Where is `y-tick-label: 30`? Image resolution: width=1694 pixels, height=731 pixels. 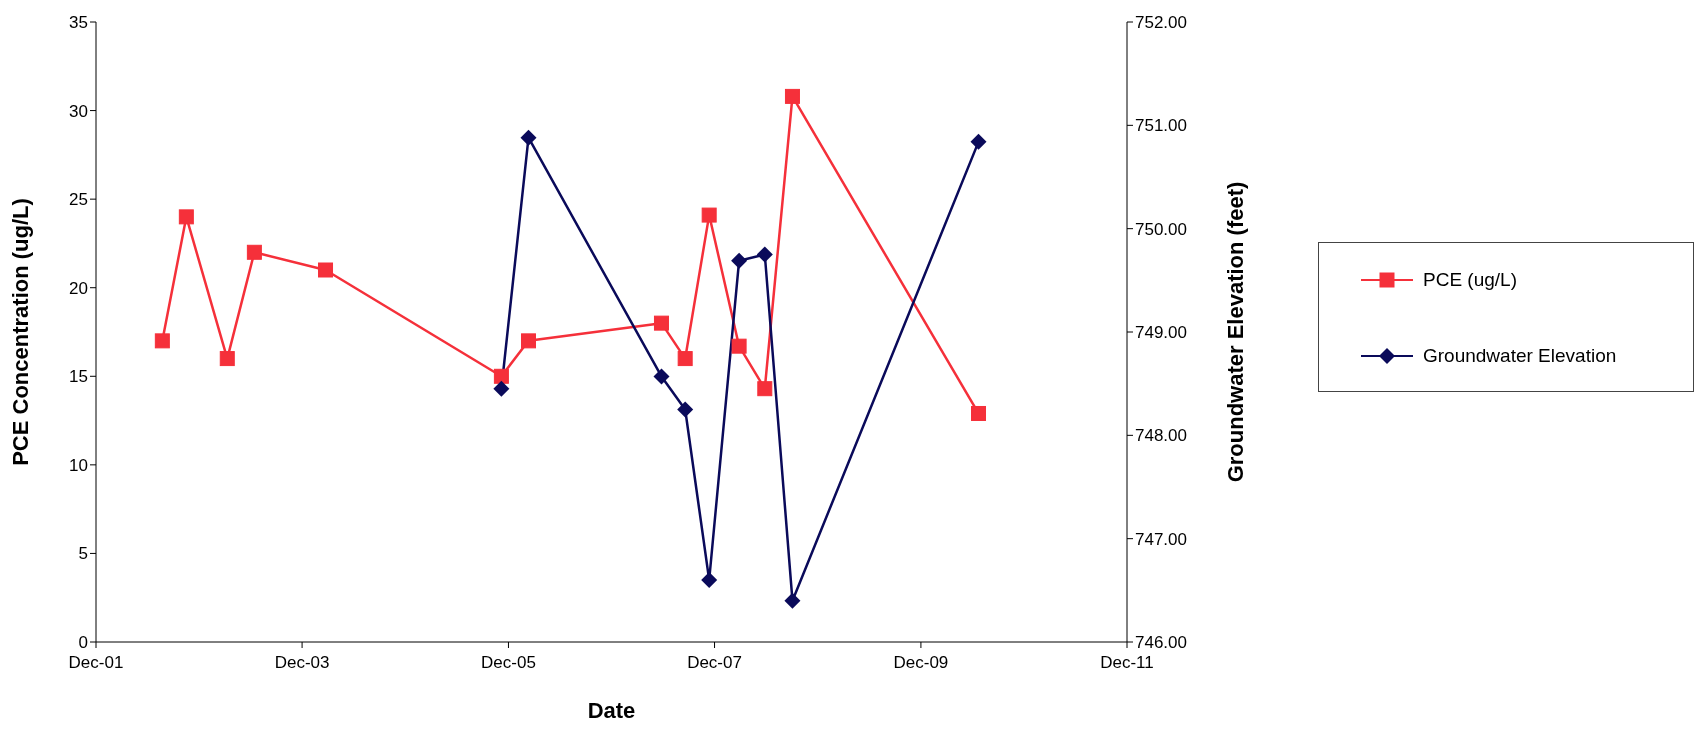
y-tick-label: 30 is located at coordinates (78, 111).